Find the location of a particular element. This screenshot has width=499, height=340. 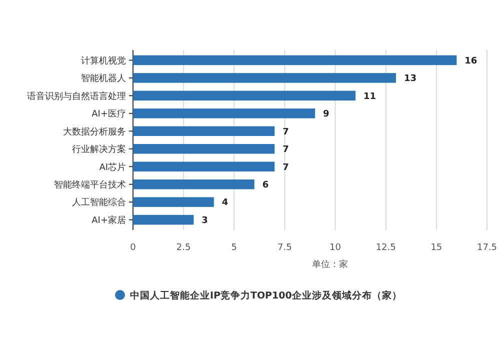

data-label: 6 is located at coordinates (265, 185).